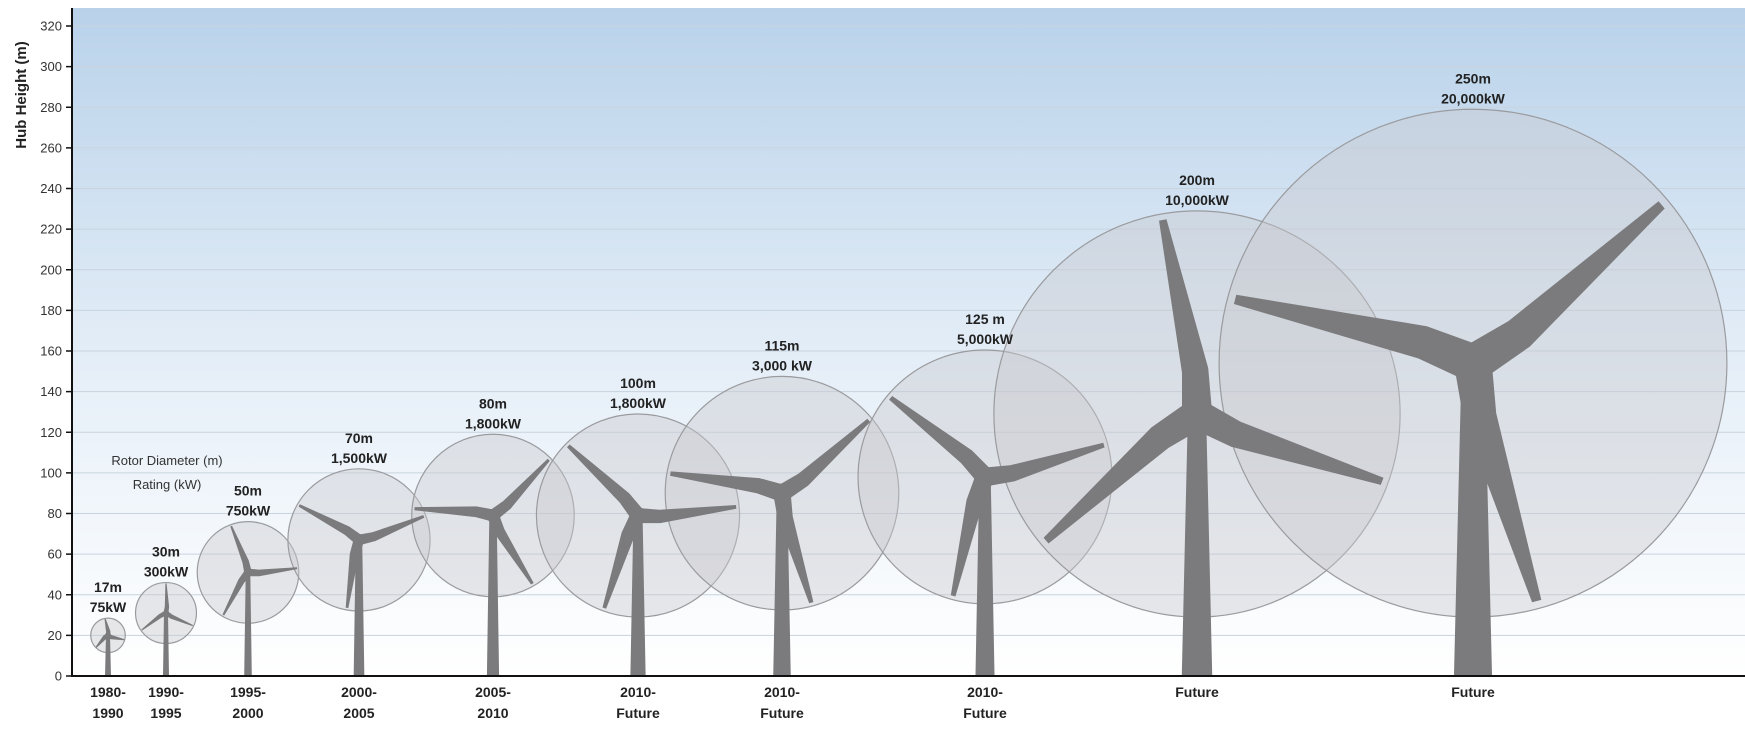 The image size is (1745, 730). What do you see at coordinates (1473, 98) in the screenshot?
I see `spec-rating-label: 20,000kW` at bounding box center [1473, 98].